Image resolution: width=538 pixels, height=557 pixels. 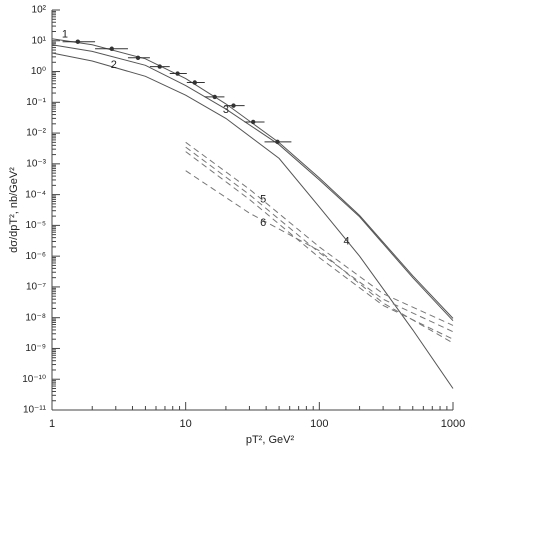 I want to click on y-tick-label: 10⁻³, so click(x=36, y=163).